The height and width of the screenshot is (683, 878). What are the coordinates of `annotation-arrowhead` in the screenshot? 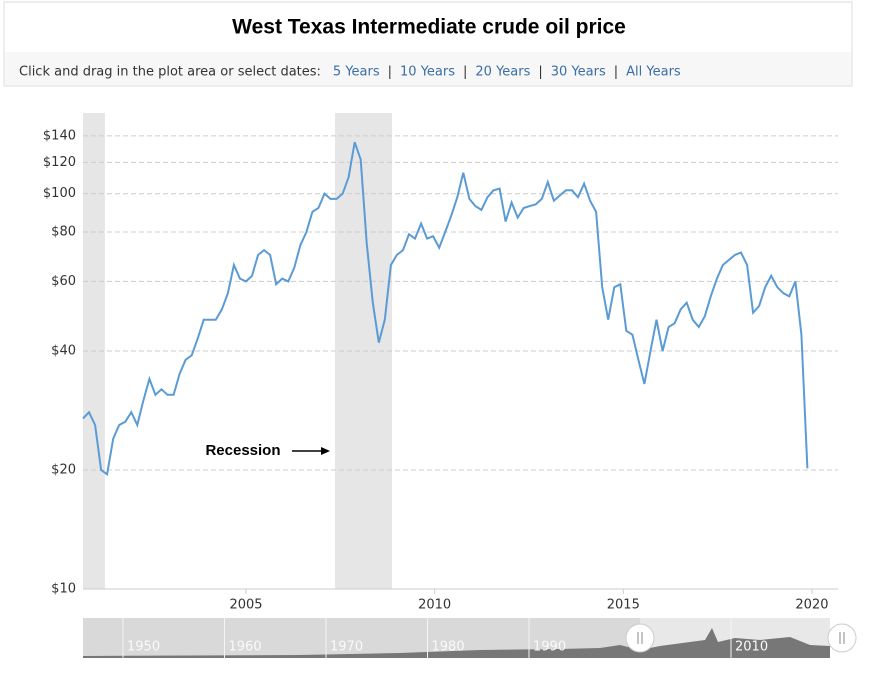 It's located at (325, 451).